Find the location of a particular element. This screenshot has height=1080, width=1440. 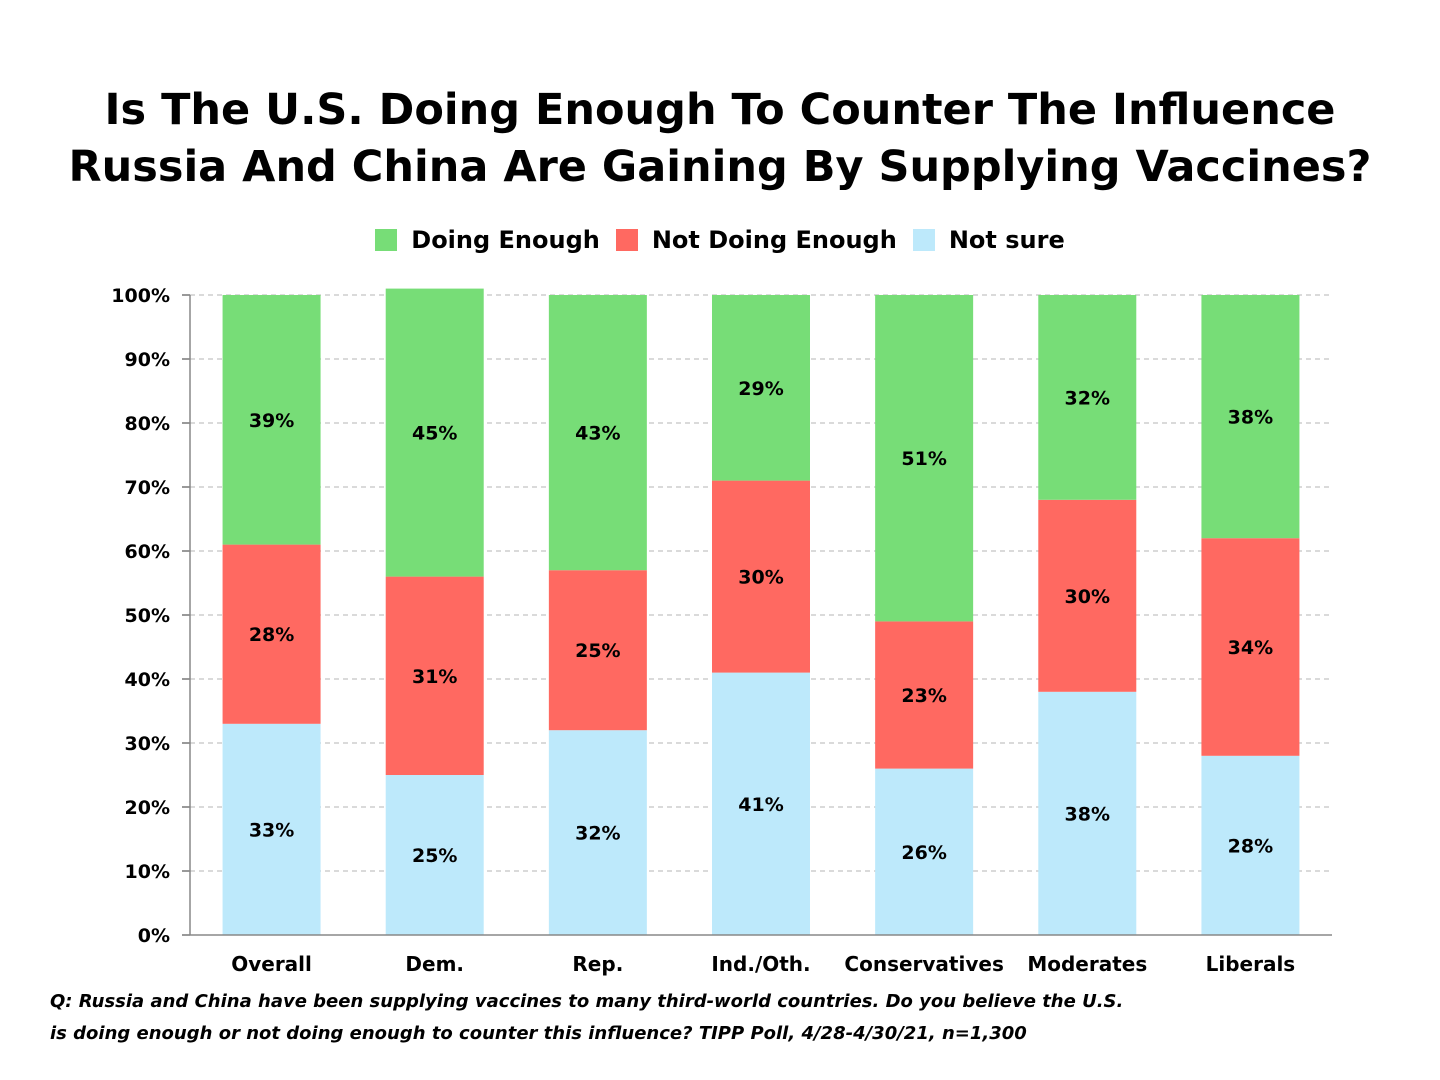

y-tick-label: 10% is located at coordinates (147, 872).